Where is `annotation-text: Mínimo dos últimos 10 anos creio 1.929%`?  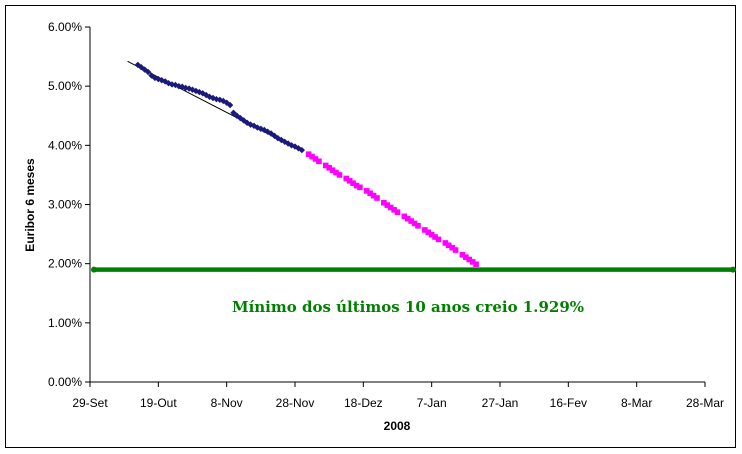 annotation-text: Mínimo dos últimos 10 anos creio 1.929% is located at coordinates (408, 307).